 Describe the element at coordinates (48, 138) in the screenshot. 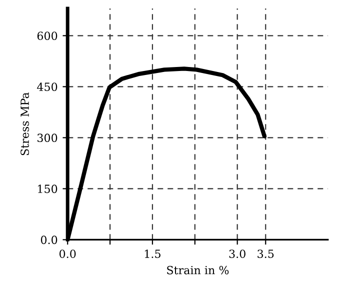

I see `y-tick-label: 300` at that location.